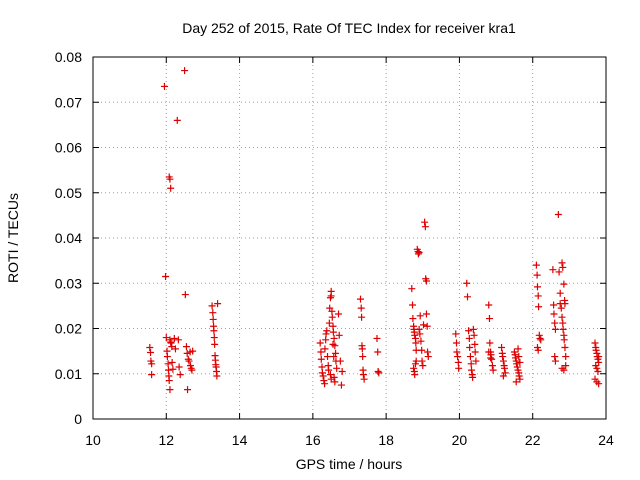  What do you see at coordinates (68, 329) in the screenshot?
I see `y-tick-label: 0.02` at bounding box center [68, 329].